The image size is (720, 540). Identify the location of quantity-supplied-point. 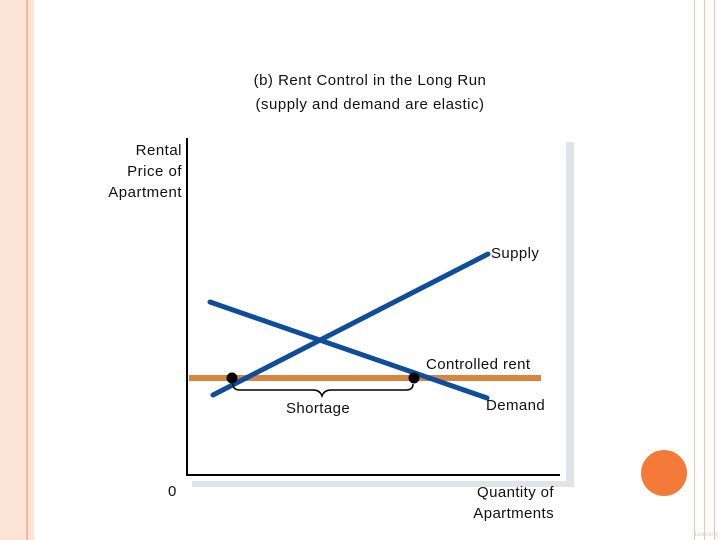
(232, 378).